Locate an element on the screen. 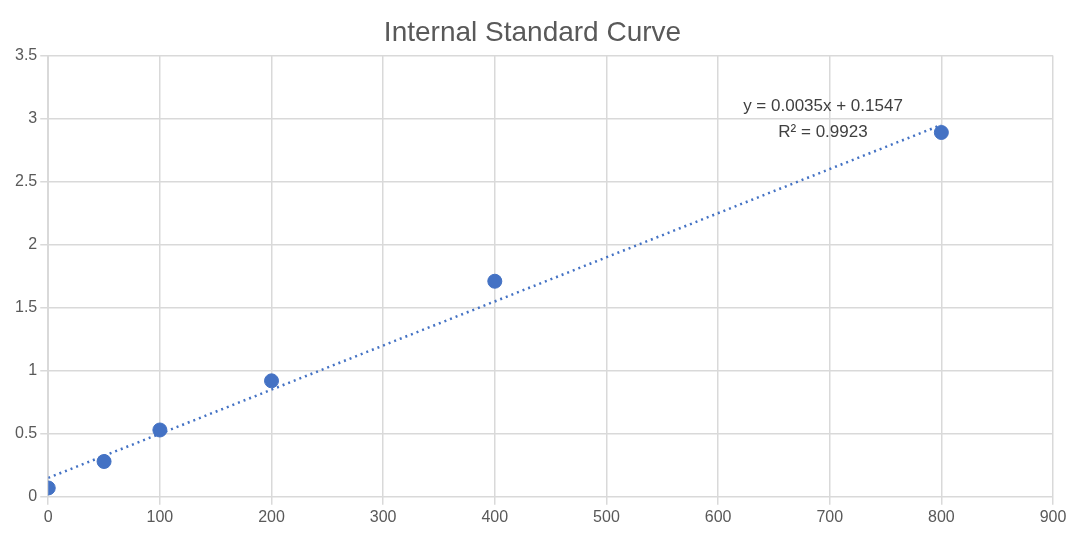  y-tick-label: 2 is located at coordinates (33, 244).